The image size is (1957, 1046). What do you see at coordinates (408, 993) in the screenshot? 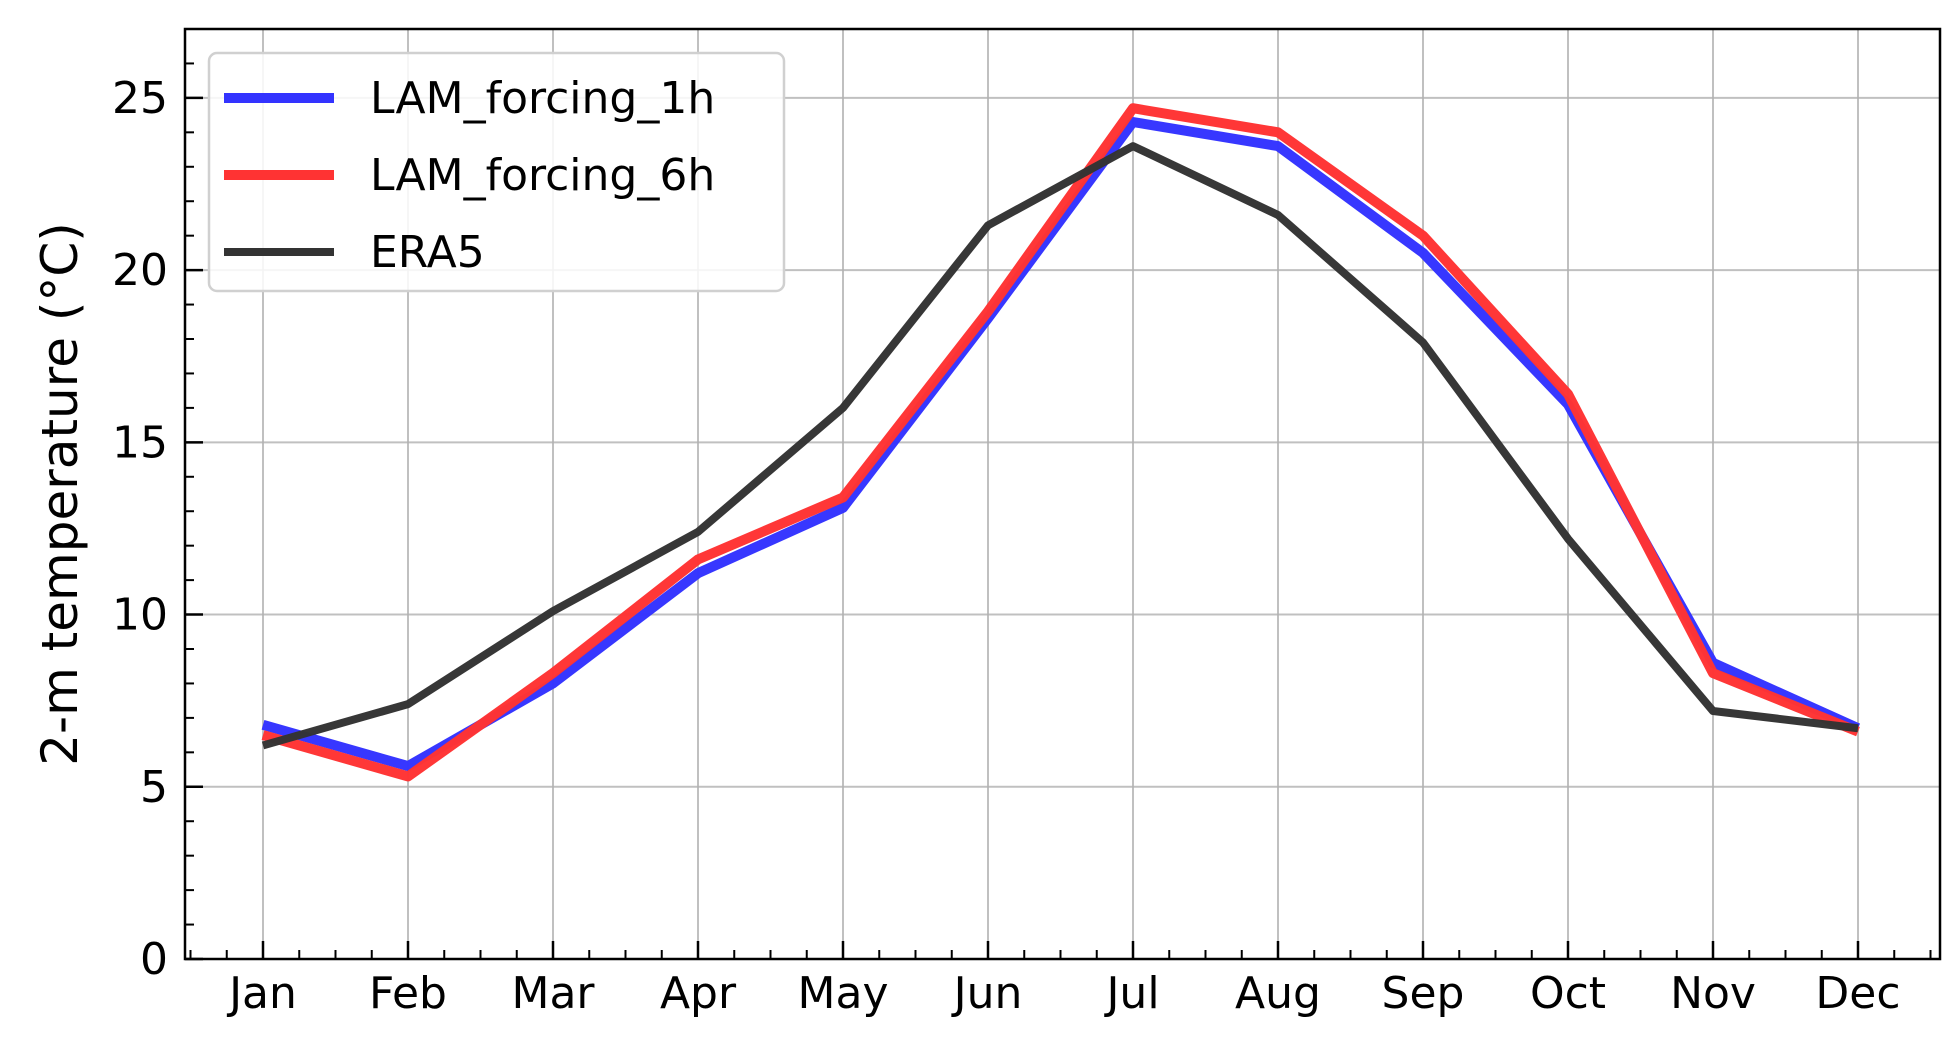
I see `x-tick-label: Feb` at bounding box center [408, 993].